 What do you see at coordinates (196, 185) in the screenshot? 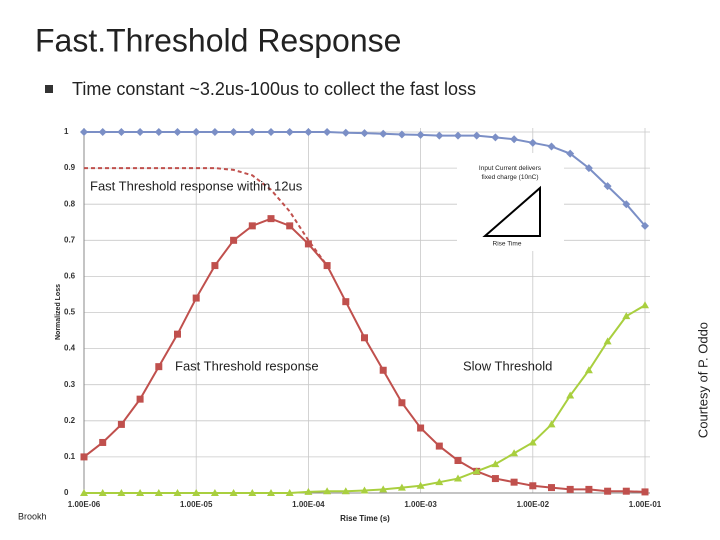
I see `annotation: Fast Threshold response within 12us` at bounding box center [196, 185].